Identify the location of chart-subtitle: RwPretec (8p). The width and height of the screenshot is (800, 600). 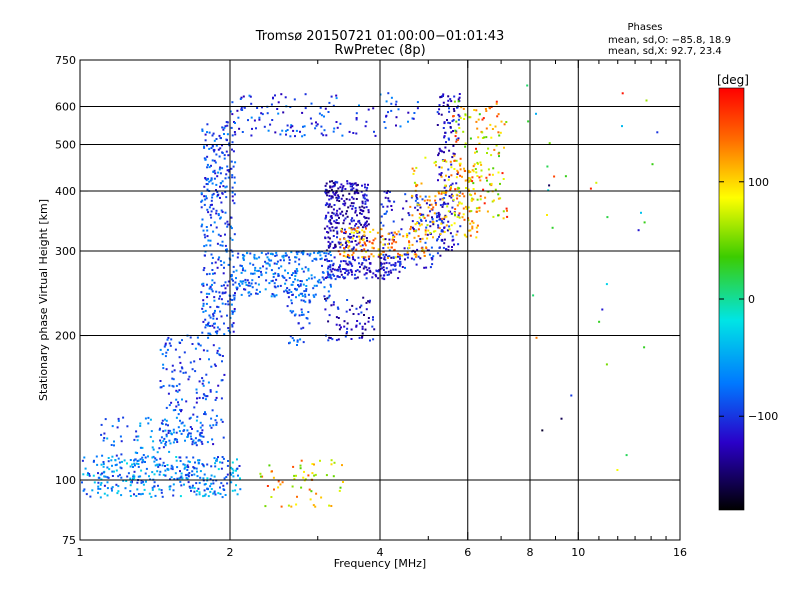
(379, 50).